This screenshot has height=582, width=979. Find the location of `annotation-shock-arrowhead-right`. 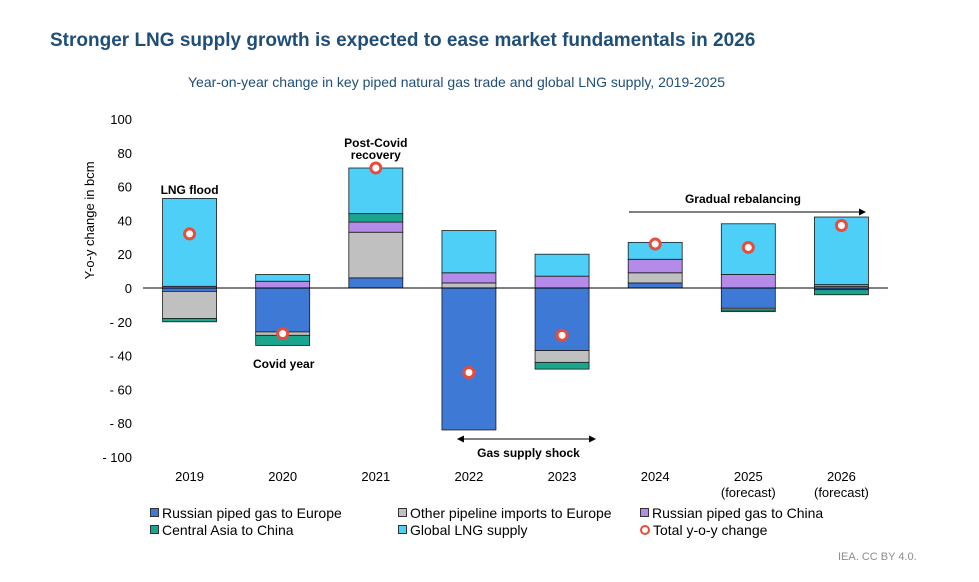

annotation-shock-arrowhead-right is located at coordinates (593, 439).